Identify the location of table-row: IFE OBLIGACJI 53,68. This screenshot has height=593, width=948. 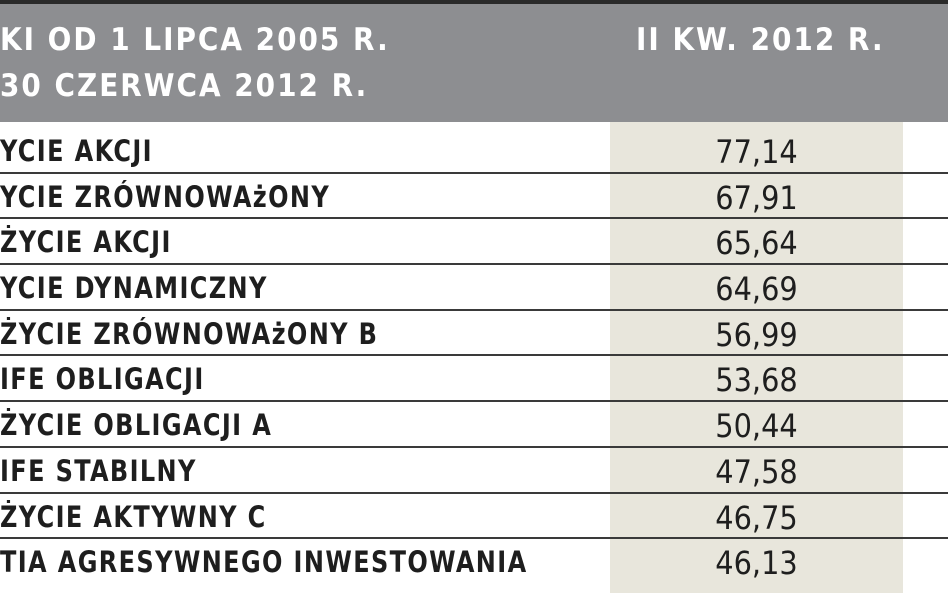
(474, 379).